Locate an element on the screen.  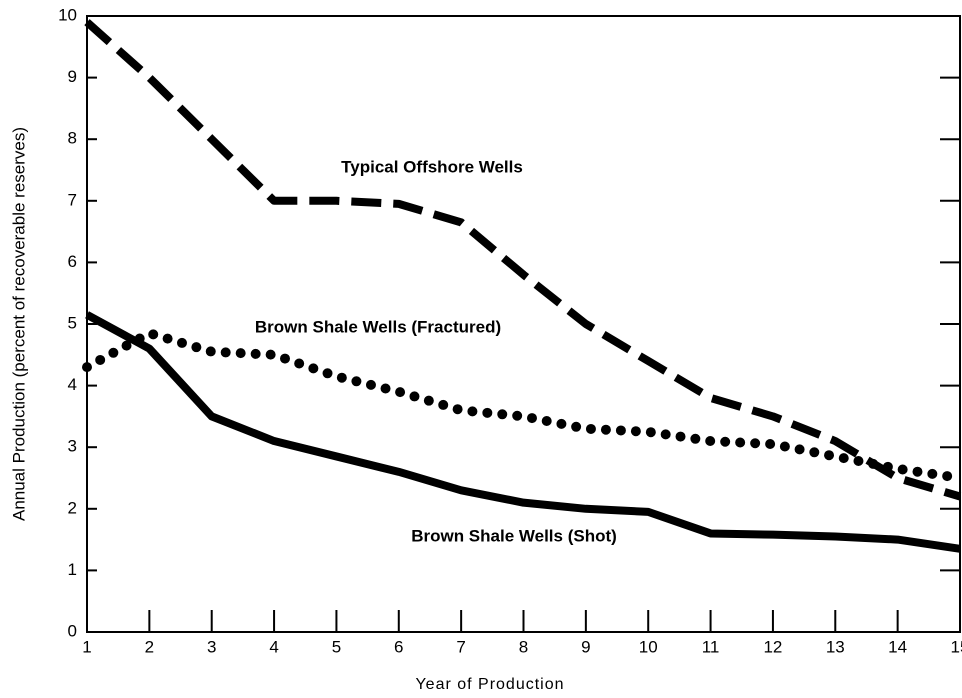
x-tick-label: 1 is located at coordinates (86, 646).